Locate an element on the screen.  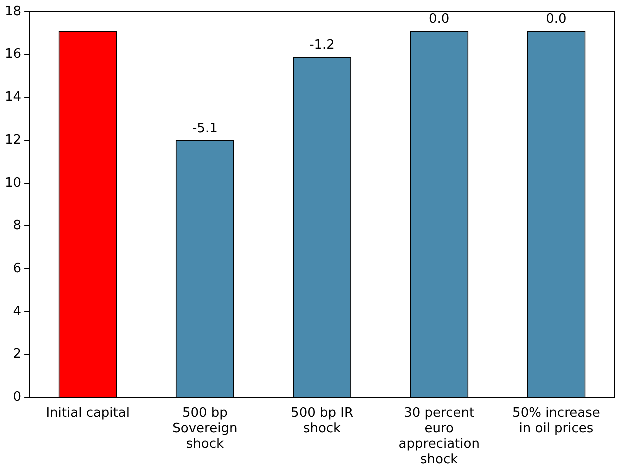
y-tick-label: 2 is located at coordinates (17, 354).